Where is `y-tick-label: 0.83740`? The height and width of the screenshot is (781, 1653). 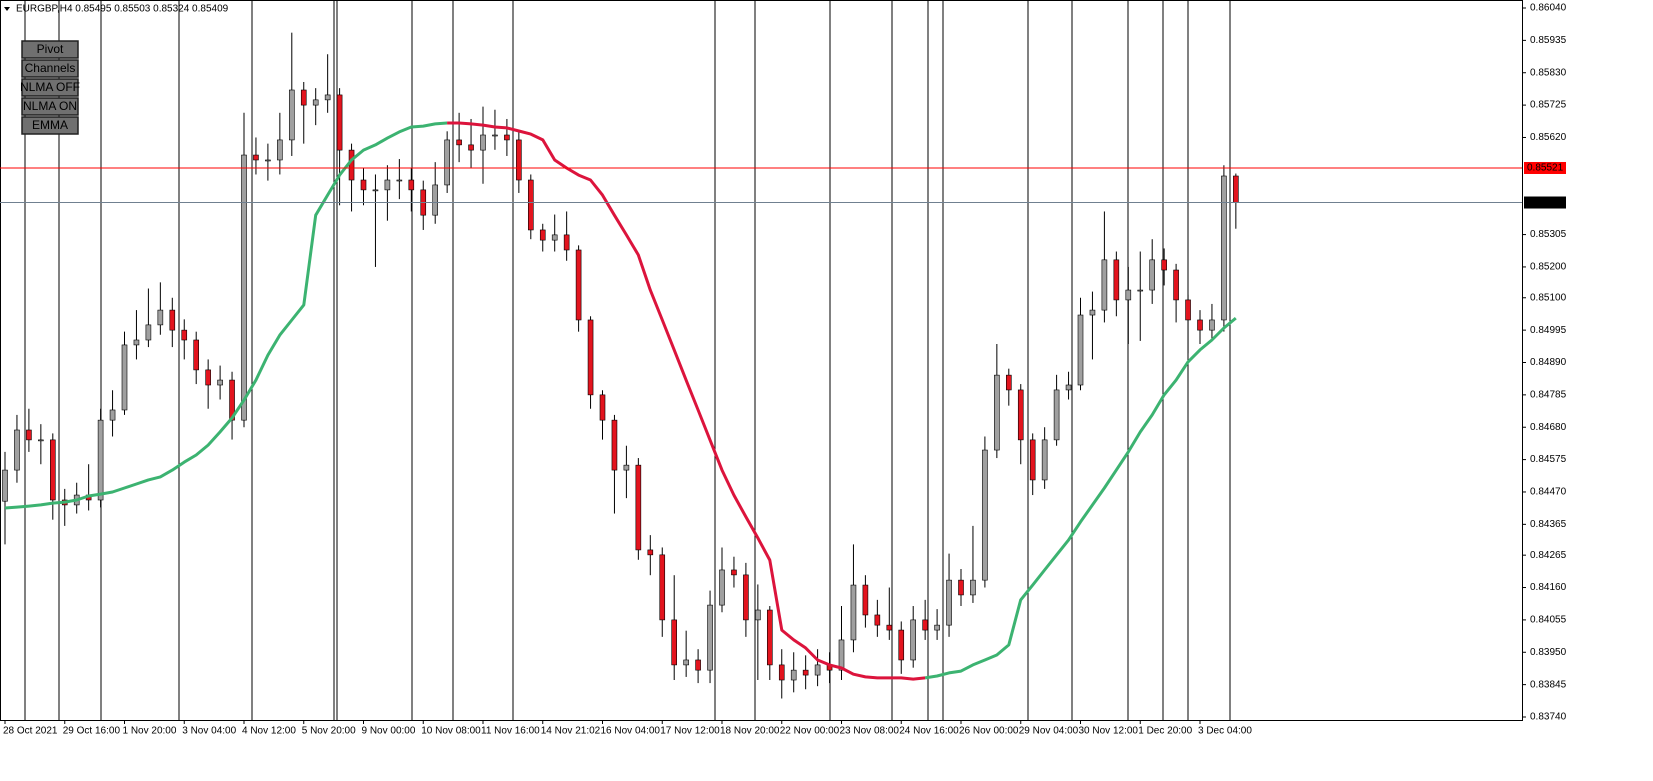
y-tick-label: 0.83740 is located at coordinates (1548, 717).